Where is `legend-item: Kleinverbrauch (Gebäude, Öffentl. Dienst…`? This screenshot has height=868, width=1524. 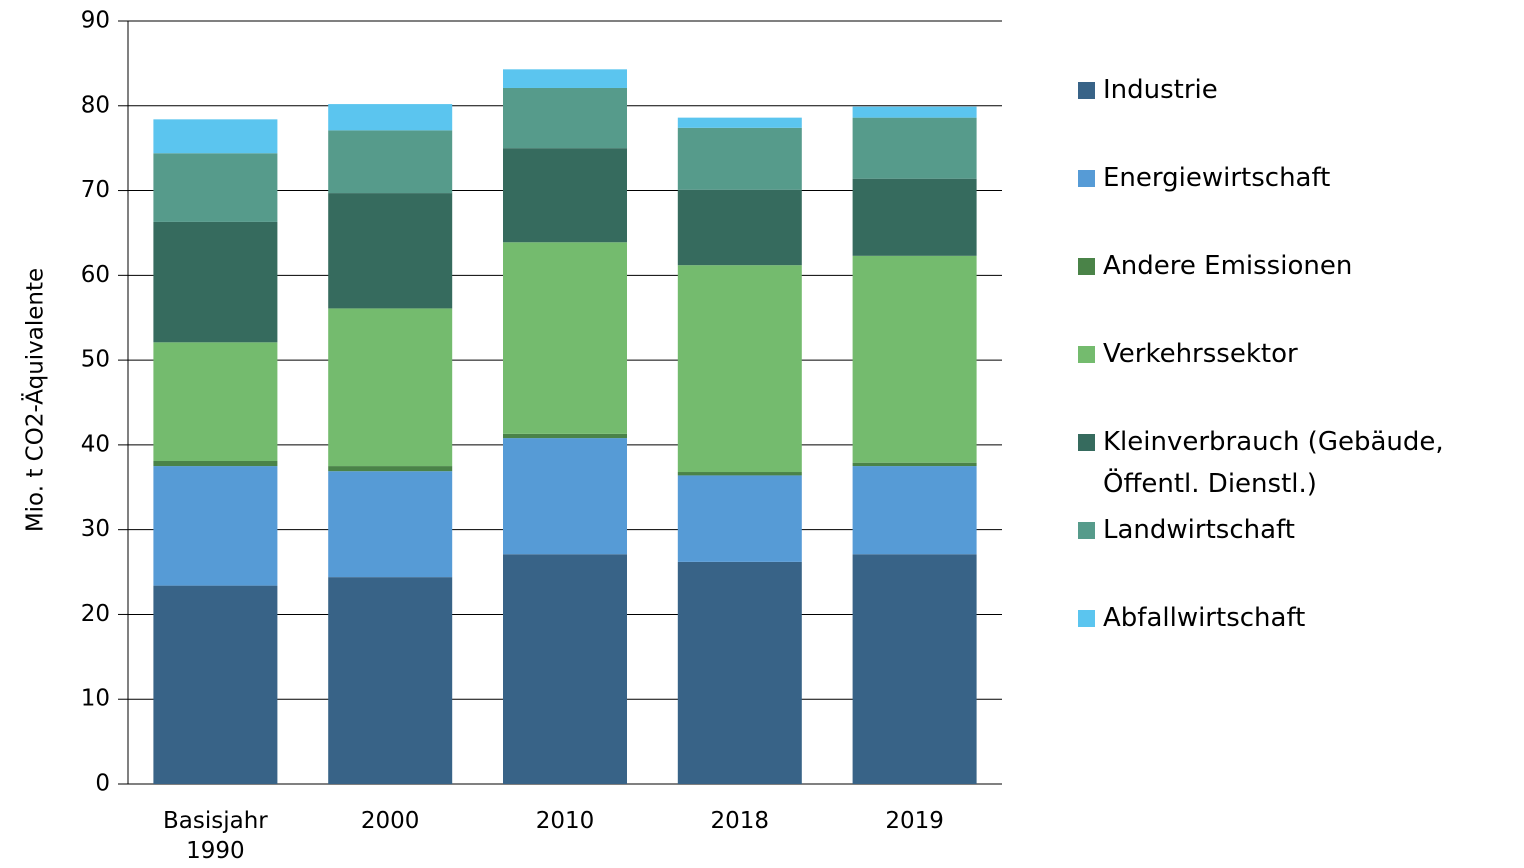 legend-item: Kleinverbrauch (Gebäude, Öffentl. Dienst… is located at coordinates (1296, 463).